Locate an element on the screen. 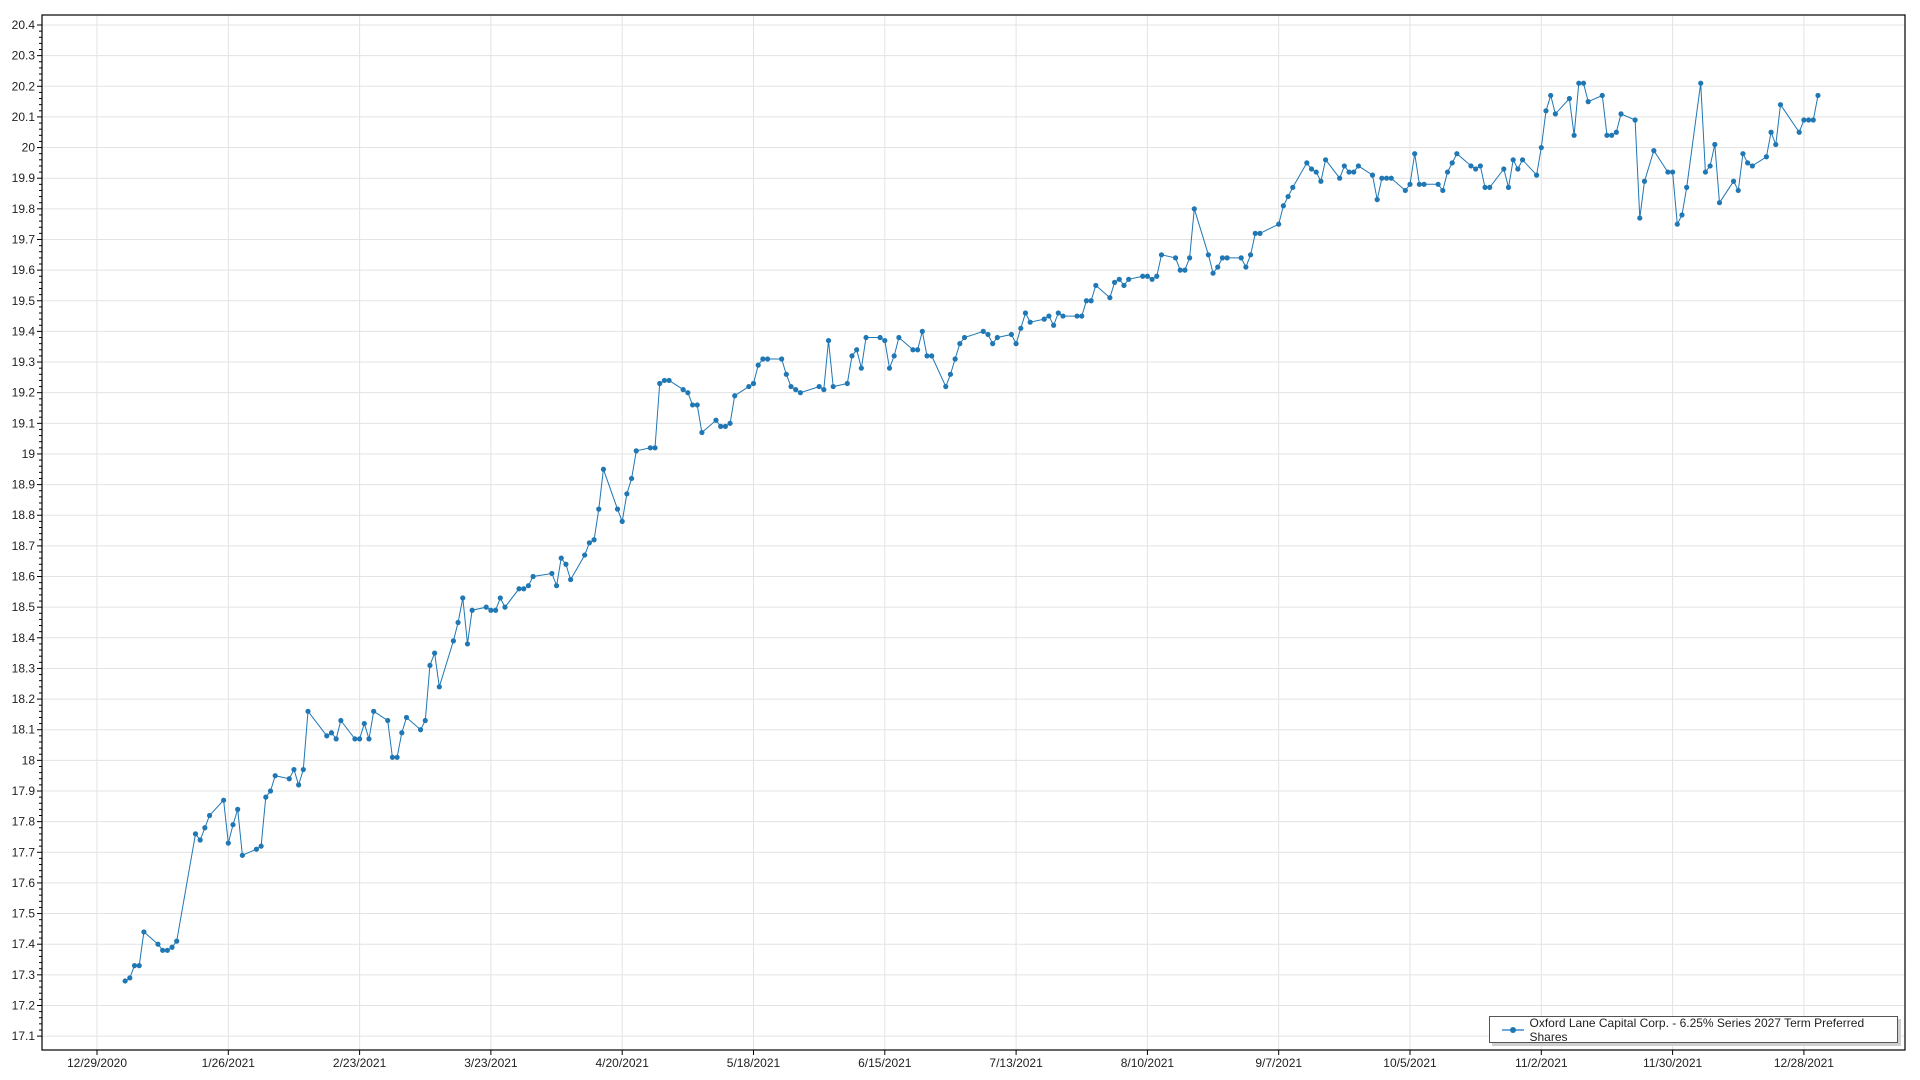 This screenshot has width=1920, height=1080. x-tick-label: 3/23/2021 is located at coordinates (491, 1063).